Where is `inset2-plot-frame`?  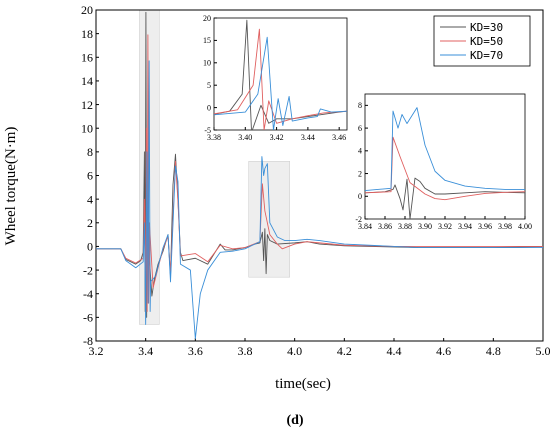 inset2-plot-frame is located at coordinates (445, 156).